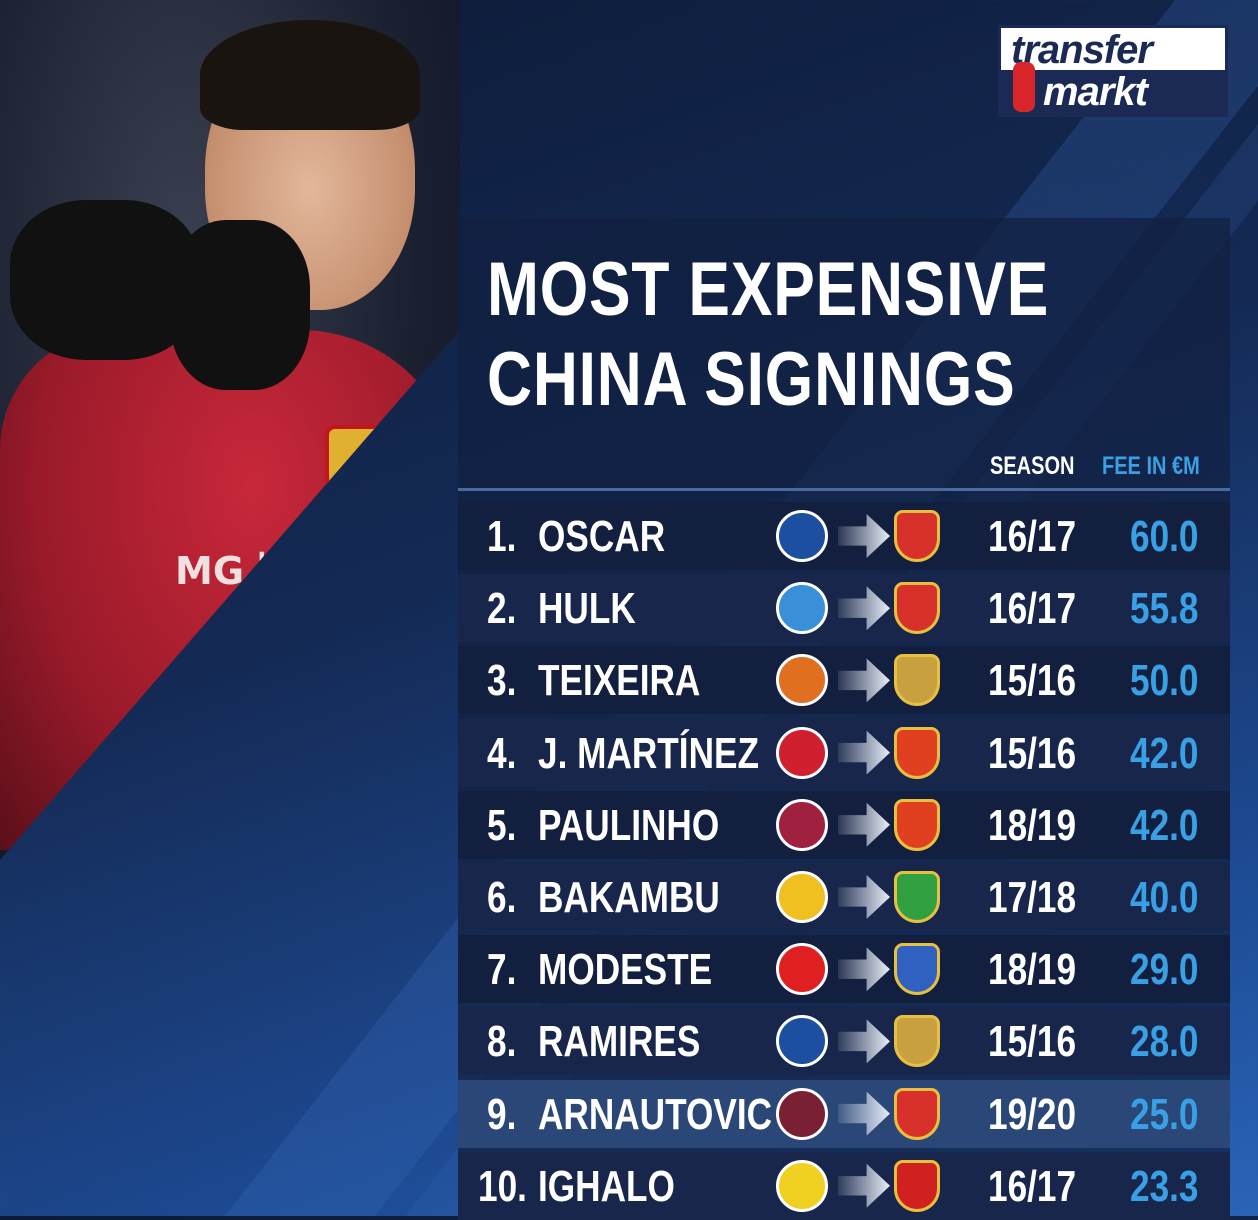  Describe the element at coordinates (917, 969) in the screenshot. I see `tianjin-quanjian-crest-icon` at that location.